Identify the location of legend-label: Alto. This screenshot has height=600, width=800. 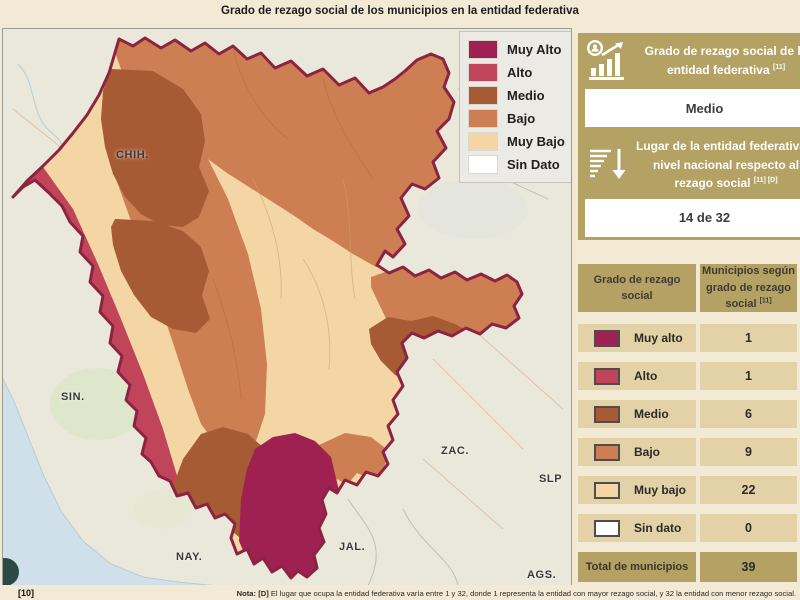
(520, 72).